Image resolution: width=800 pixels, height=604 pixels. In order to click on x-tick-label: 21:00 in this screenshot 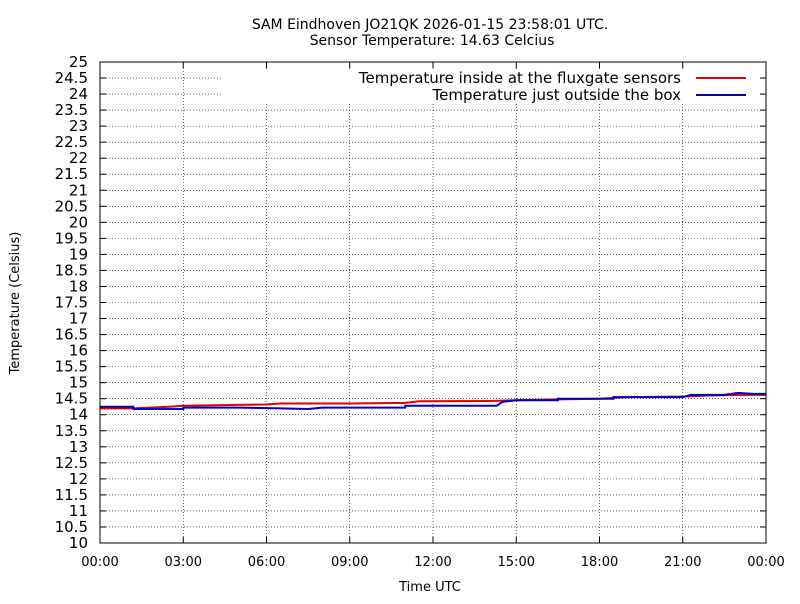, I will do `click(682, 562)`.